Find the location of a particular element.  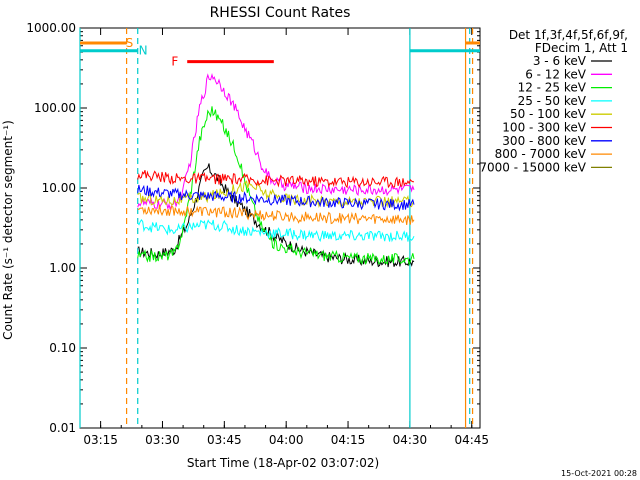

x-tick-label: 04:15 is located at coordinates (348, 440).